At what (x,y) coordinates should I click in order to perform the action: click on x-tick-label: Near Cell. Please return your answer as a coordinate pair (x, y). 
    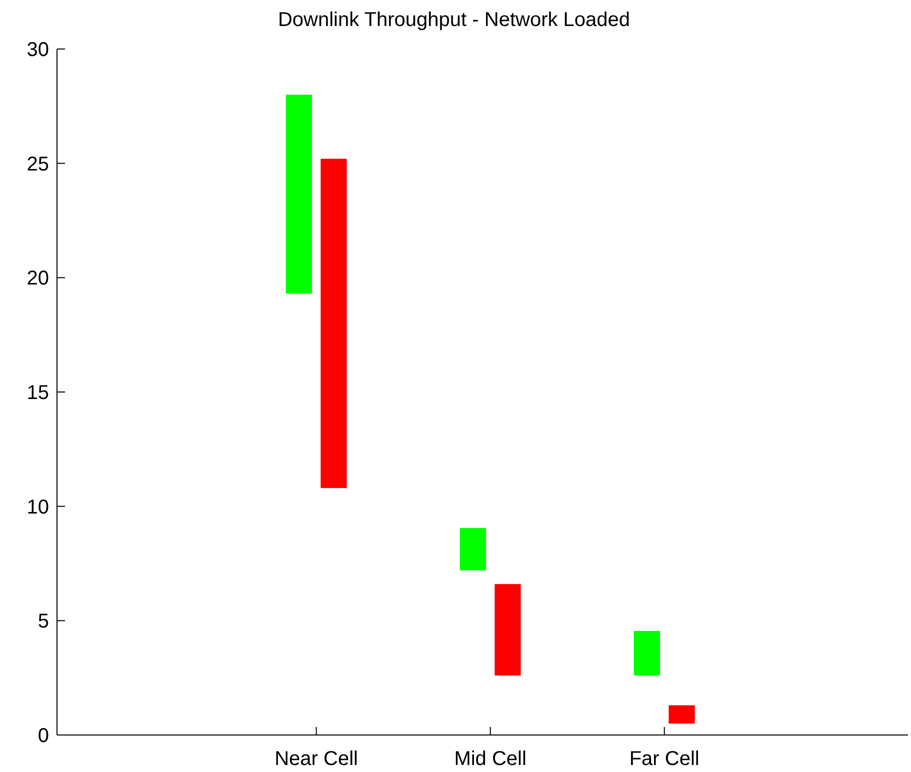
    Looking at the image, I should click on (316, 759).